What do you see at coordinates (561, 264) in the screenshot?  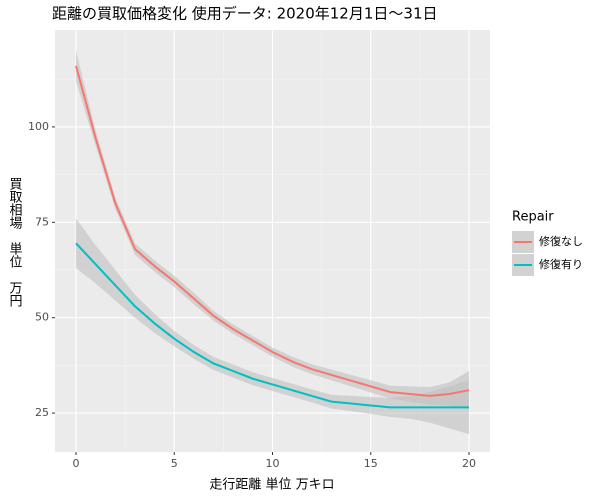 I see `legend-label: 修復有り` at bounding box center [561, 264].